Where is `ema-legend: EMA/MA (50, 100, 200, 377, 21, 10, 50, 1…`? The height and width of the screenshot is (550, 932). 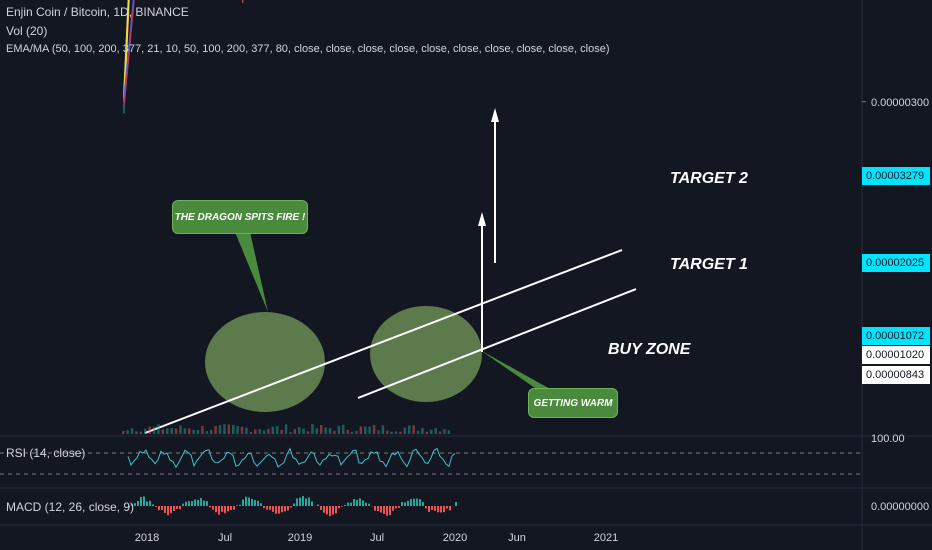
ema-legend: EMA/MA (50, 100, 200, 377, 21, 10, 50, 1… is located at coordinates (308, 49).